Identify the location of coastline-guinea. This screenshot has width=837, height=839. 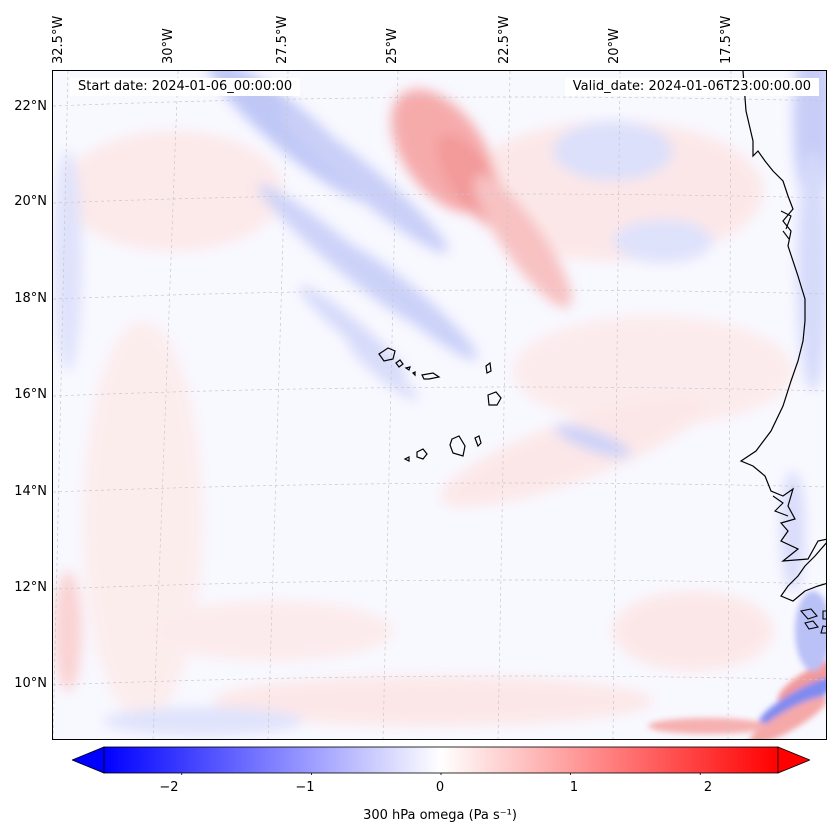
(803, 572).